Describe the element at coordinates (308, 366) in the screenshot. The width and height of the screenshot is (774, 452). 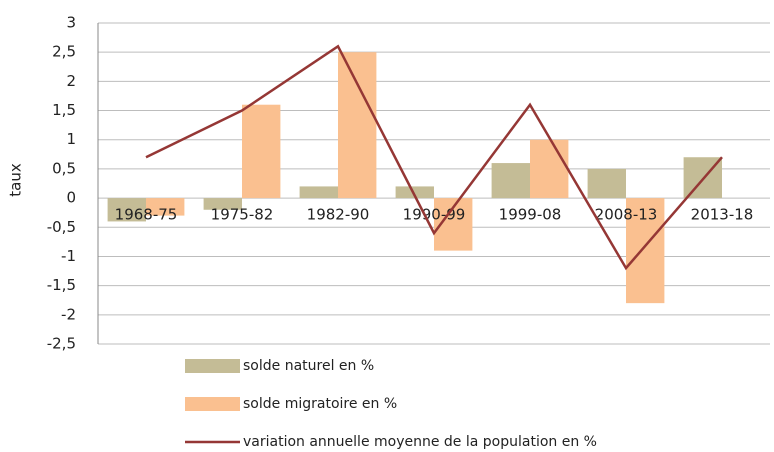
I see `legend-label: solde naturel en %` at that location.